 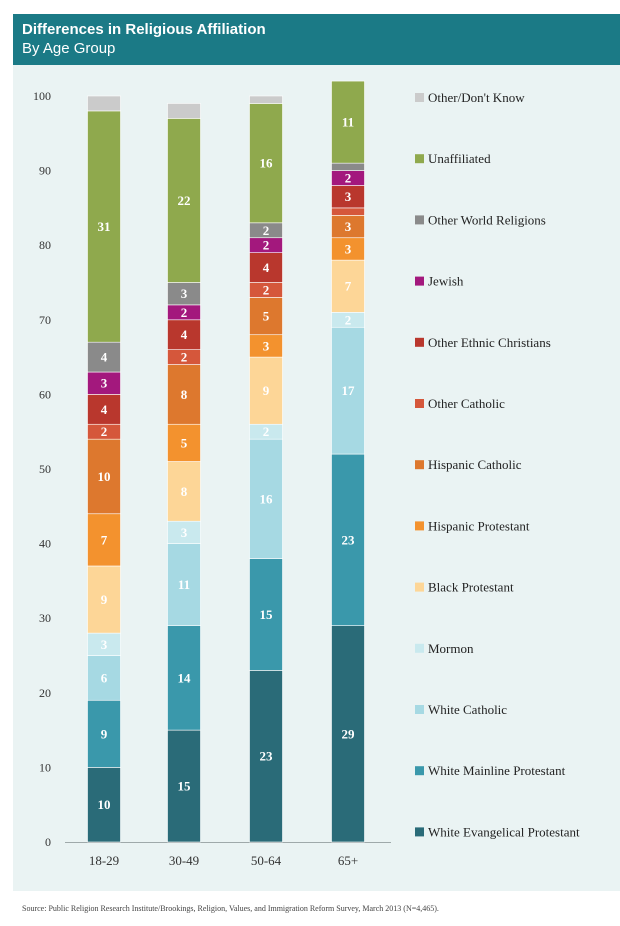 I want to click on data-label: 5, so click(x=266, y=316).